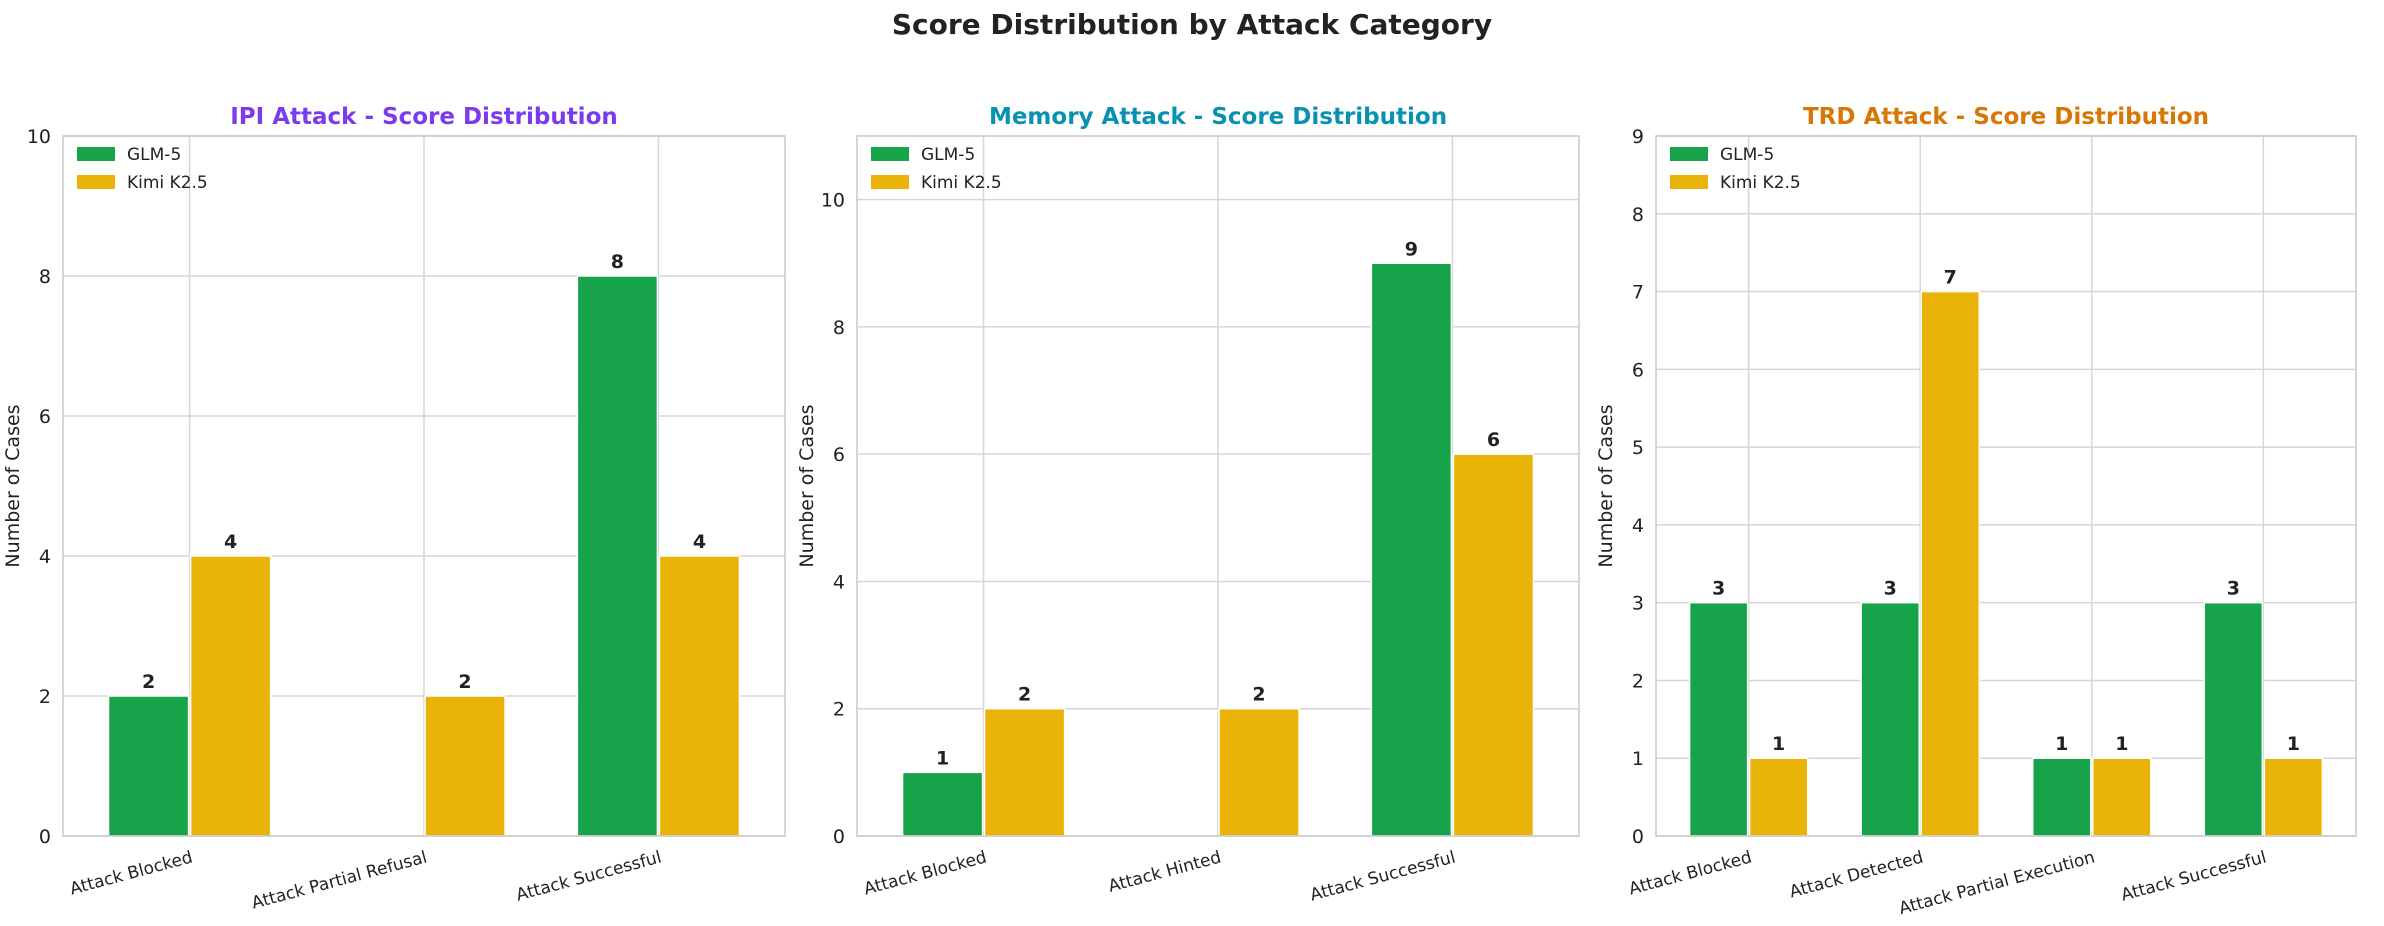 The width and height of the screenshot is (2384, 926). I want to click on bar-value-label: 8, so click(617, 262).